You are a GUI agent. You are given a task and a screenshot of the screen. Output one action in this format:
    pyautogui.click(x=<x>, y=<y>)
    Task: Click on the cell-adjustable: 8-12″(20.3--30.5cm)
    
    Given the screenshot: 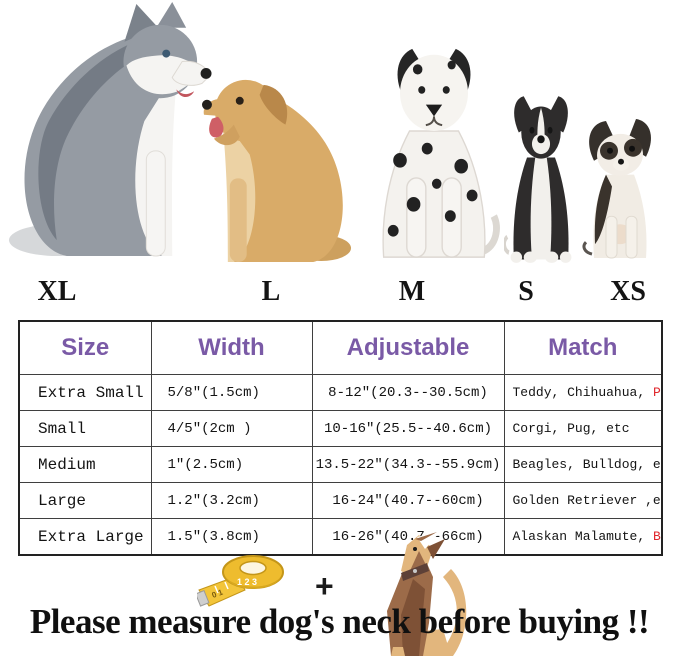 What is the action you would take?
    pyautogui.click(x=408, y=392)
    